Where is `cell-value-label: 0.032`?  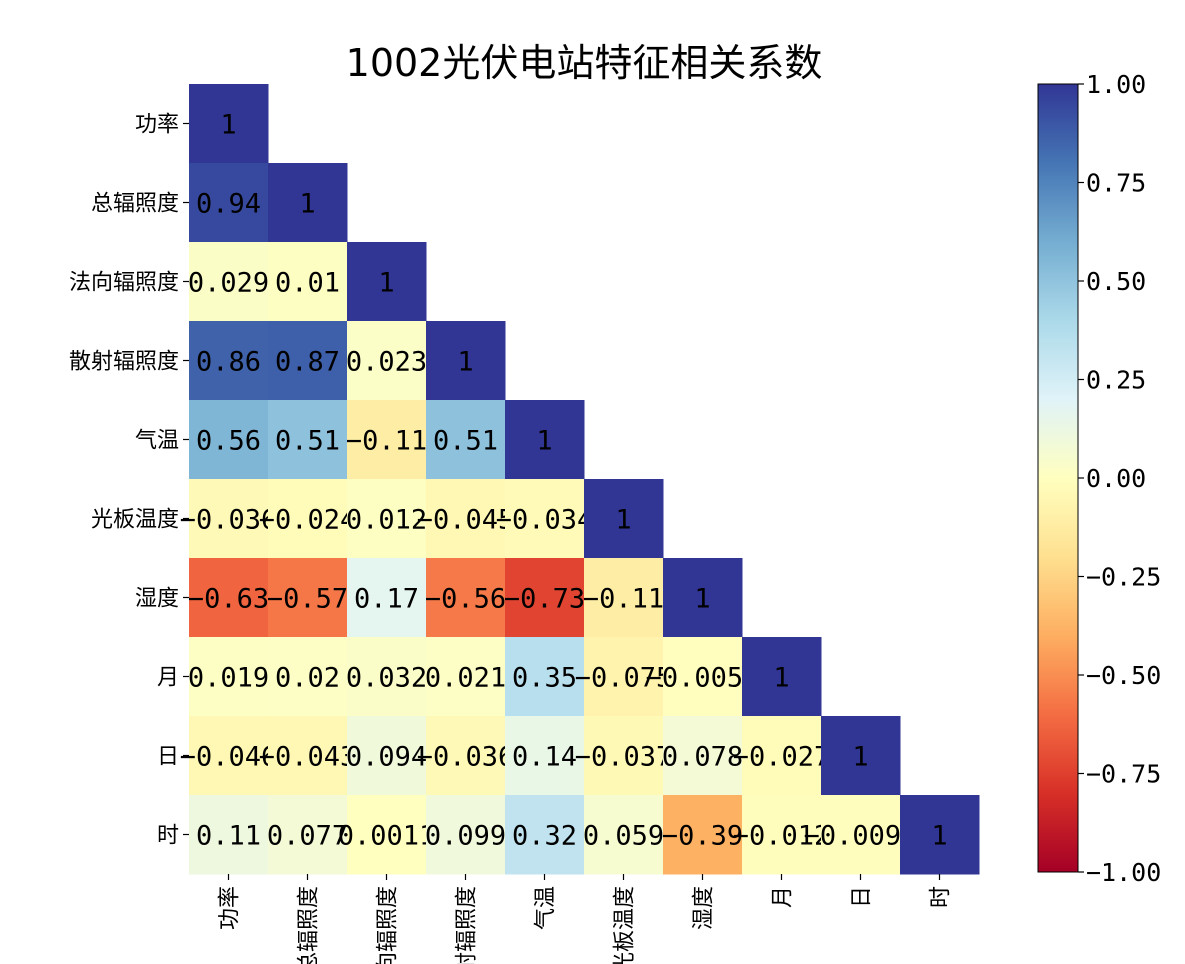 cell-value-label: 0.032 is located at coordinates (386, 678).